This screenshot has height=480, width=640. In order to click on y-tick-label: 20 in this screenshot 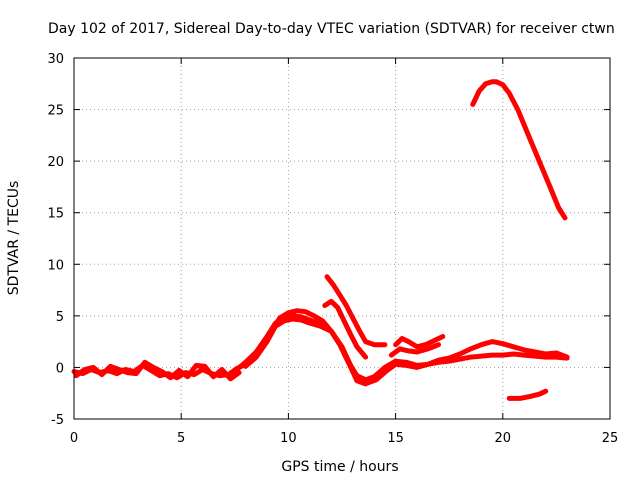, I will do `click(55, 162)`.